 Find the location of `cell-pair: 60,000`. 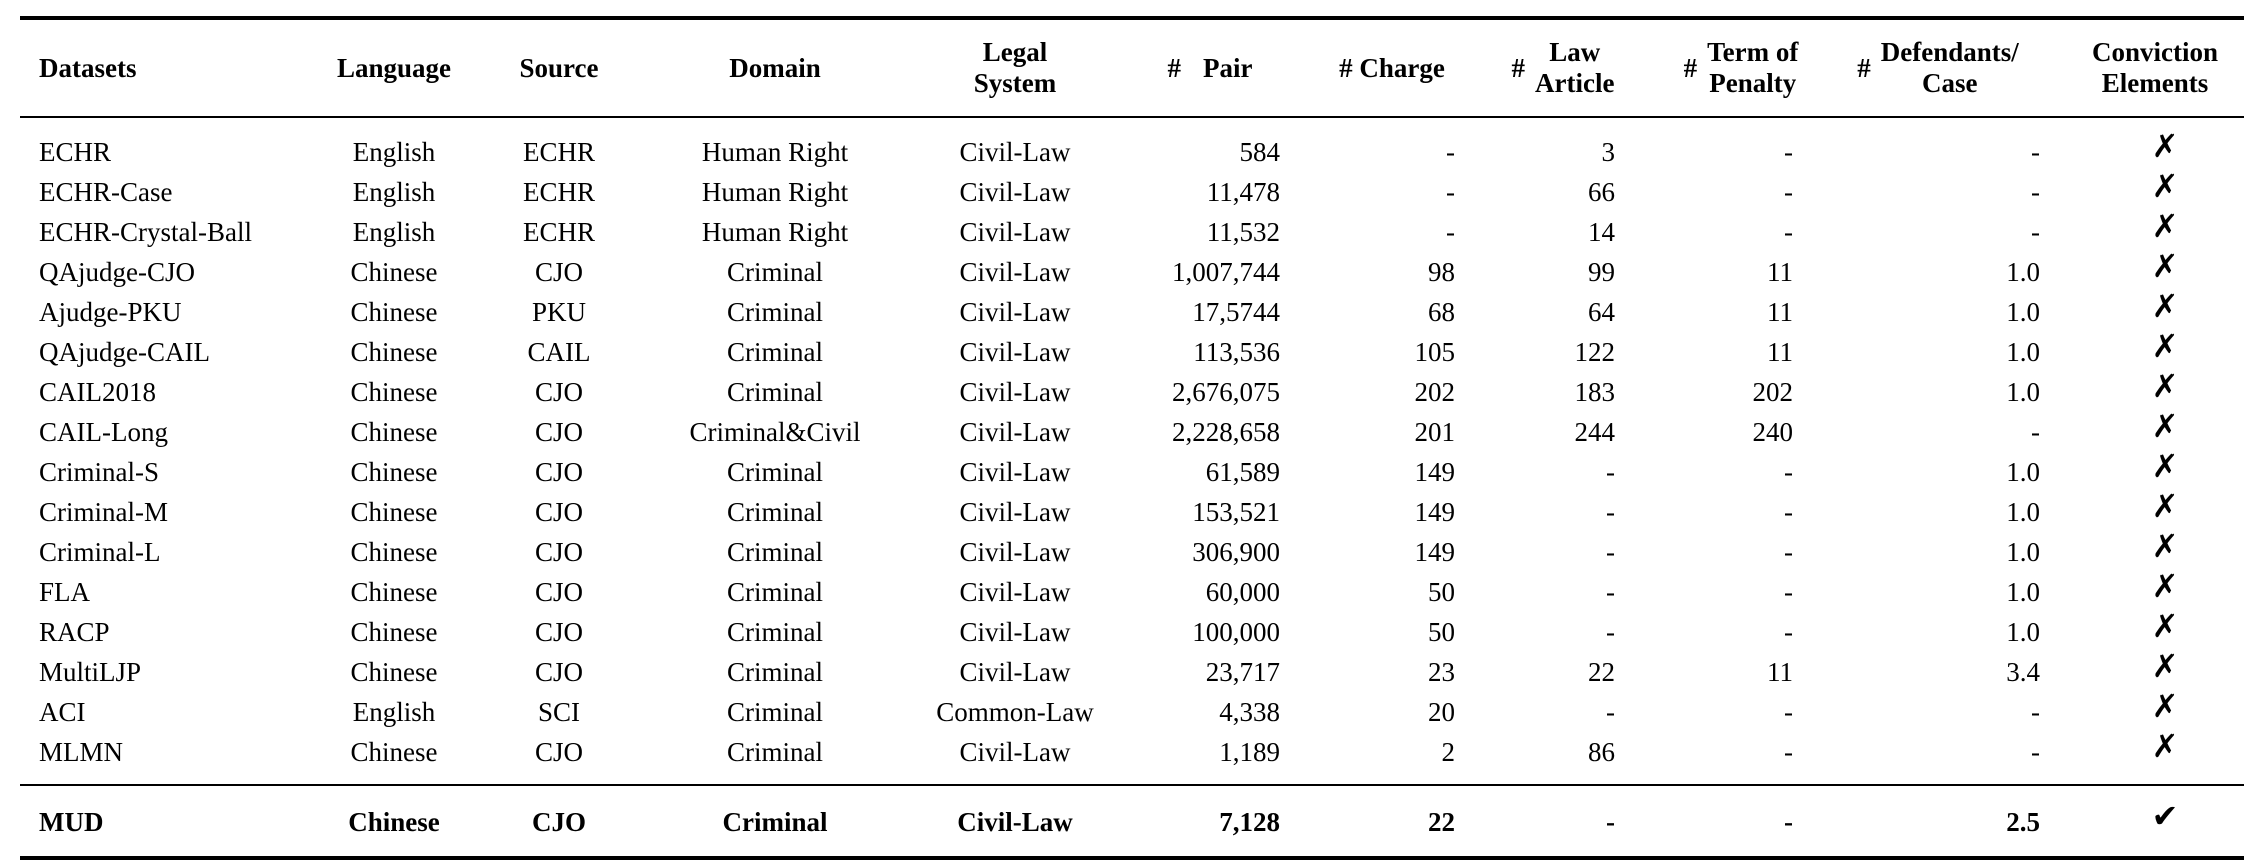

cell-pair: 60,000 is located at coordinates (1242, 592).